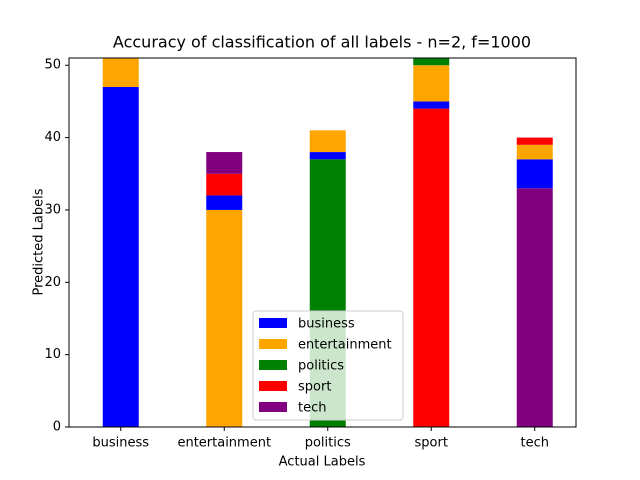 The image size is (640, 480). I want to click on x-tick-label: business, so click(120, 443).